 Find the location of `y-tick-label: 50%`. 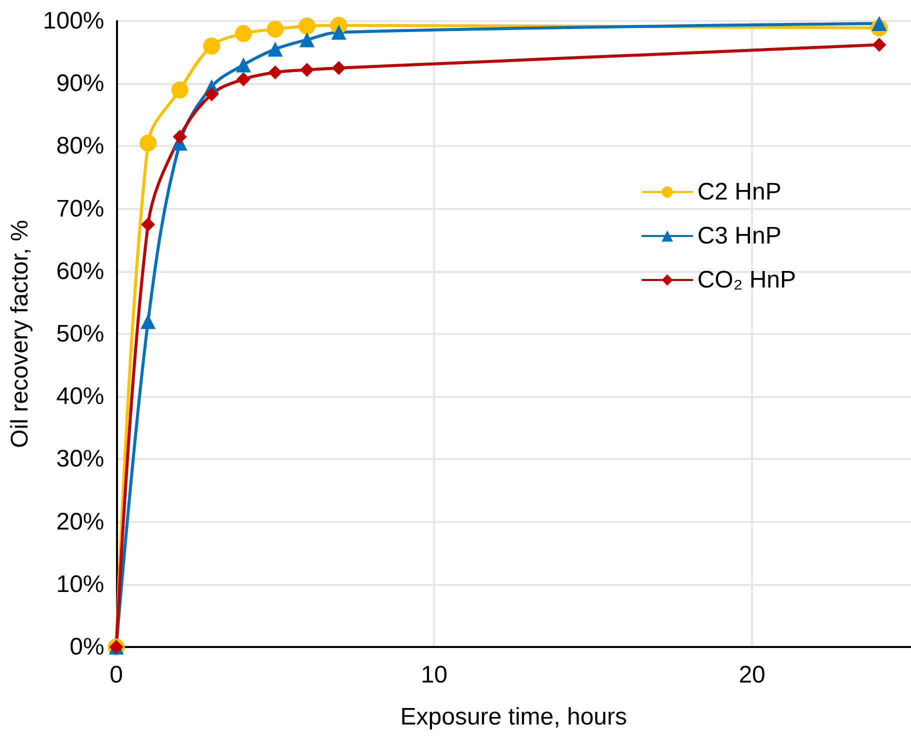

y-tick-label: 50% is located at coordinates (80, 334).